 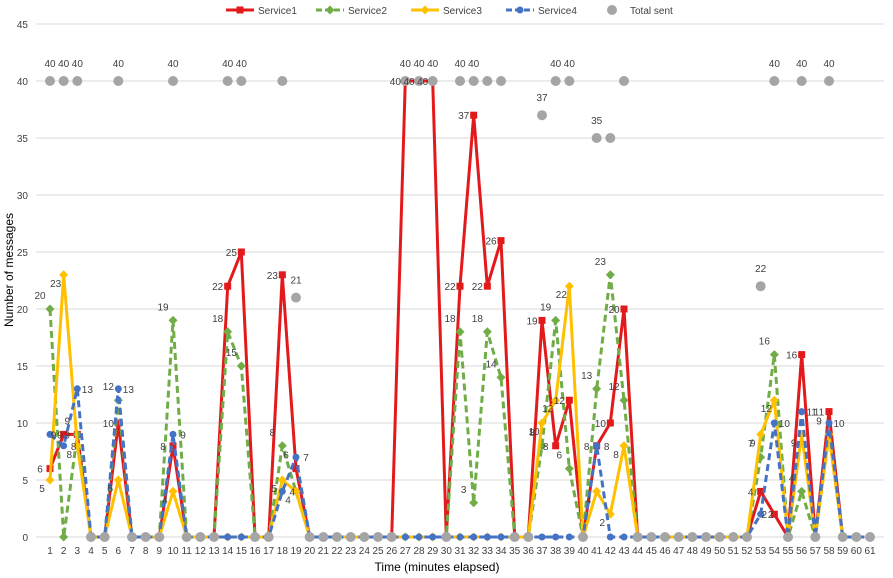 What do you see at coordinates (242, 551) in the screenshot?
I see `x-tick-label: 15` at bounding box center [242, 551].